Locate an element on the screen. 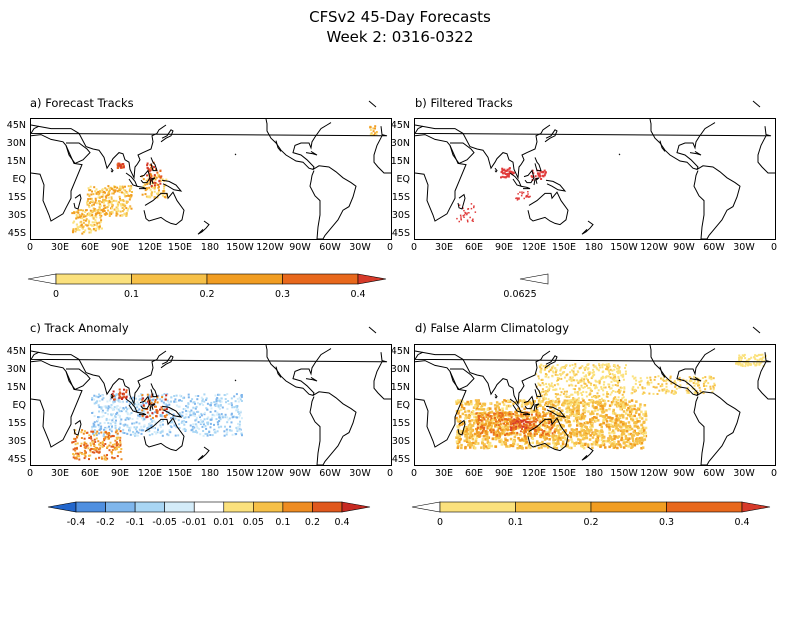  colorbar-d: 0 0.1 0.2 0.3 0.4 is located at coordinates (591, 514).